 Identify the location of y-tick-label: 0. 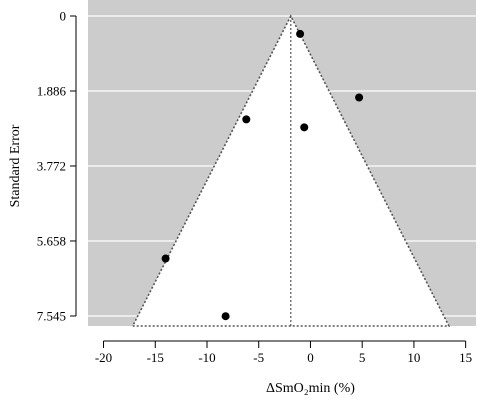
(63, 16).